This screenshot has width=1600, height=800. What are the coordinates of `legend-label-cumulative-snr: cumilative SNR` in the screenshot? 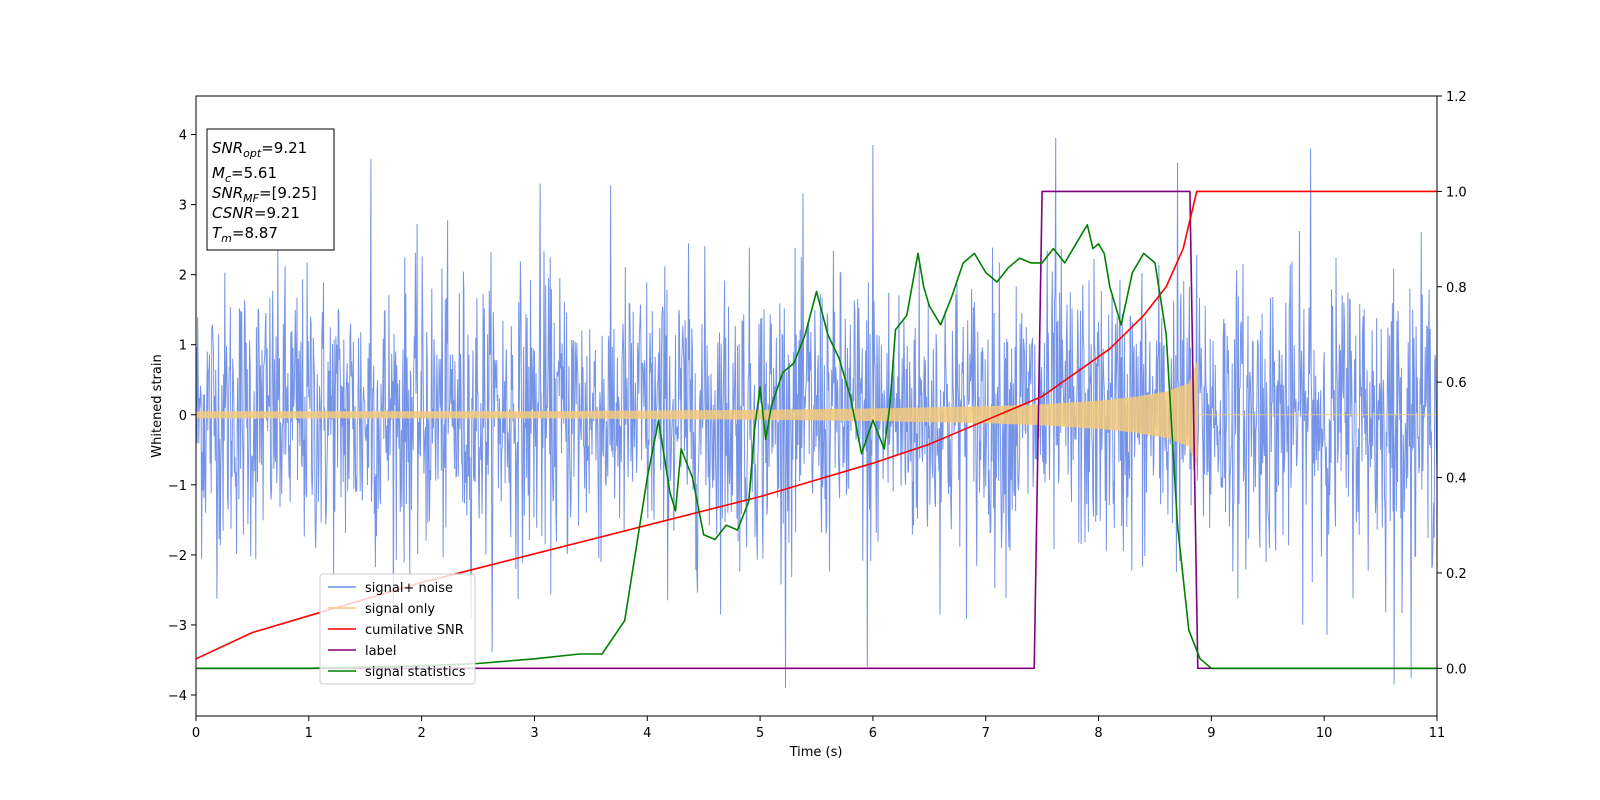 It's located at (414, 630).